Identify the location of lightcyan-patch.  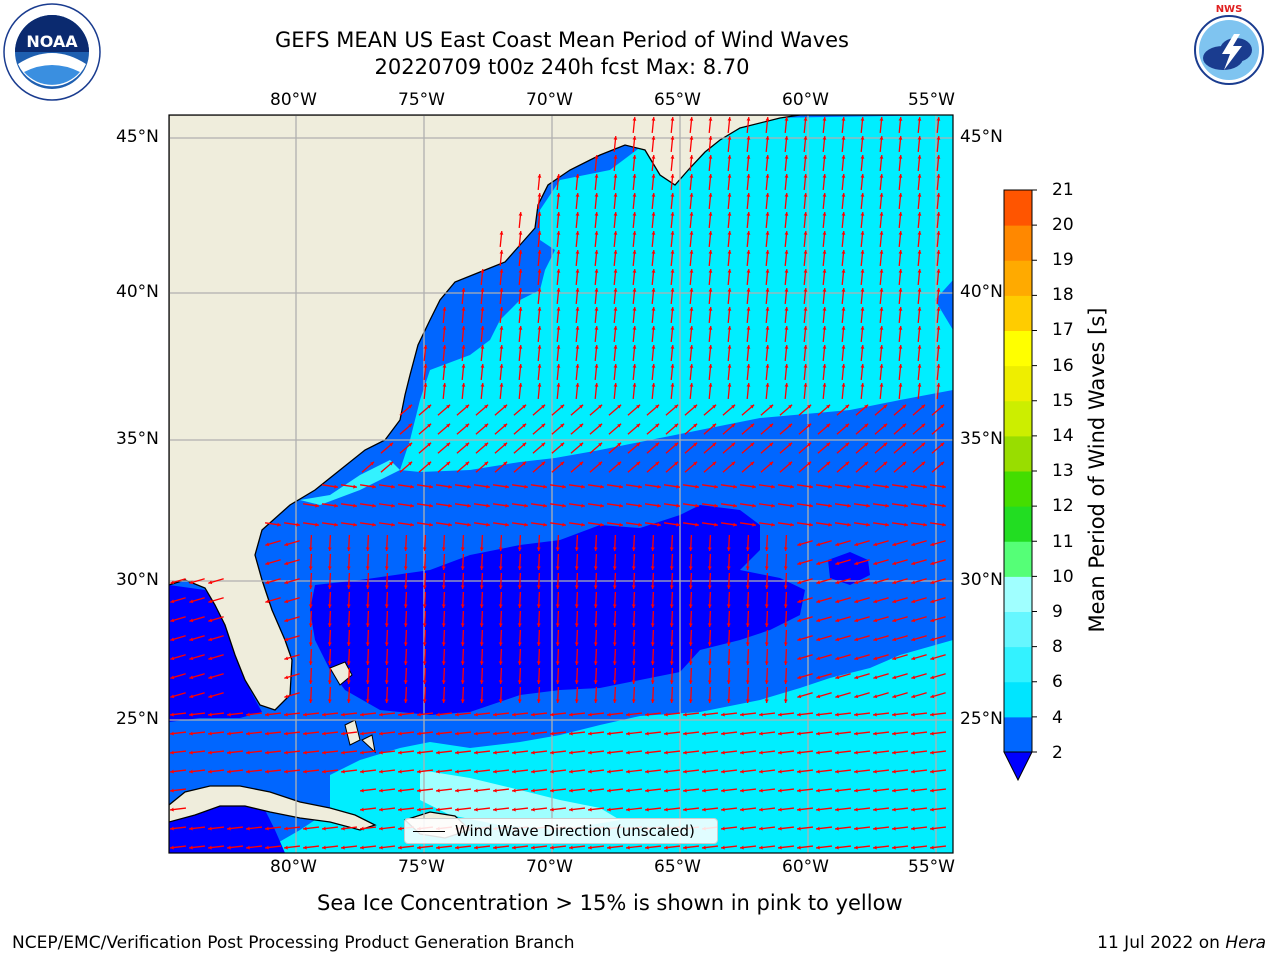
(520, 800).